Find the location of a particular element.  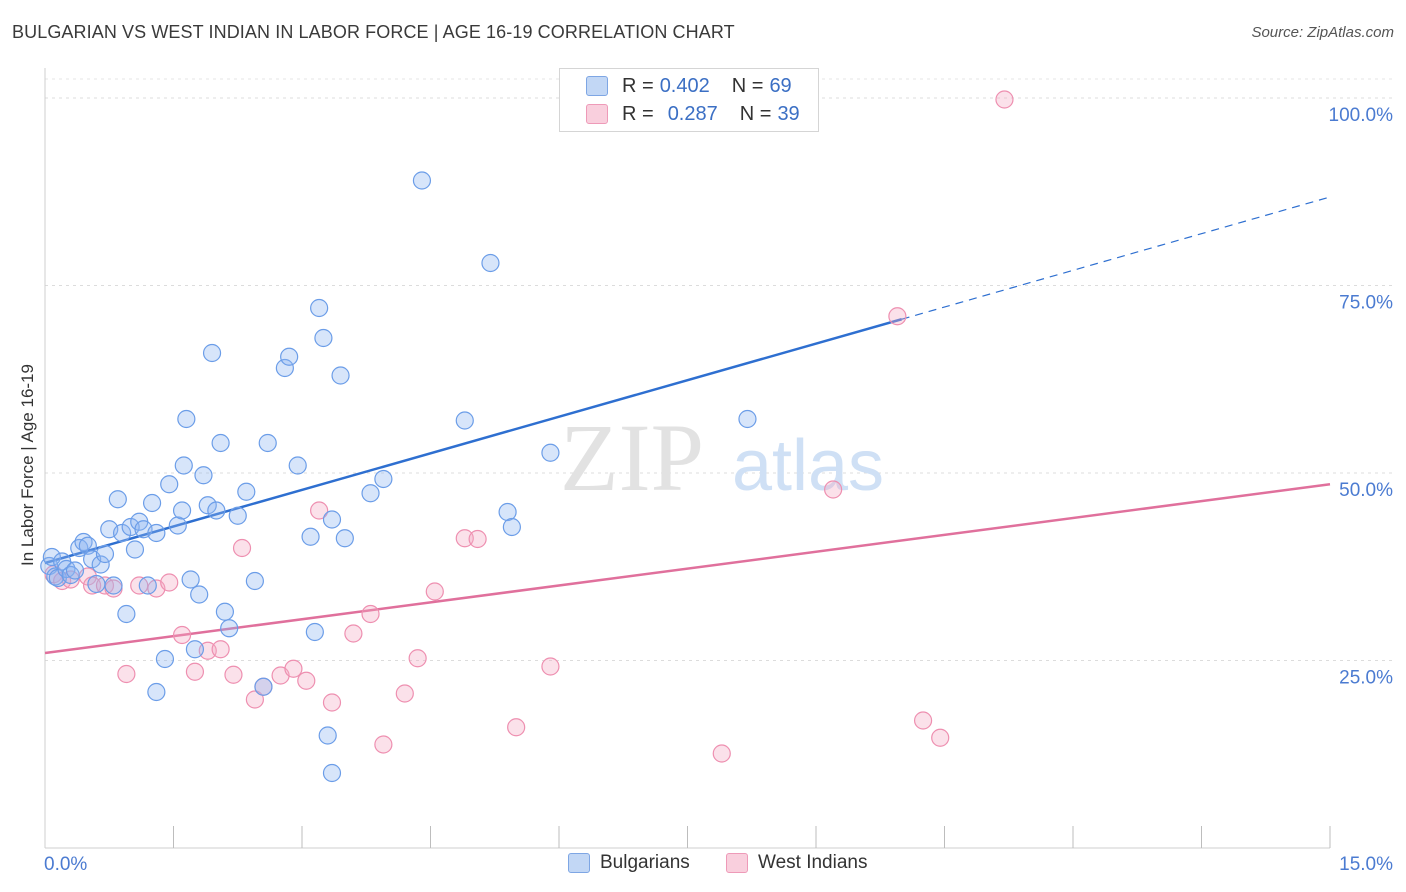

y-tick-label: 75.0% is located at coordinates (1366, 303).